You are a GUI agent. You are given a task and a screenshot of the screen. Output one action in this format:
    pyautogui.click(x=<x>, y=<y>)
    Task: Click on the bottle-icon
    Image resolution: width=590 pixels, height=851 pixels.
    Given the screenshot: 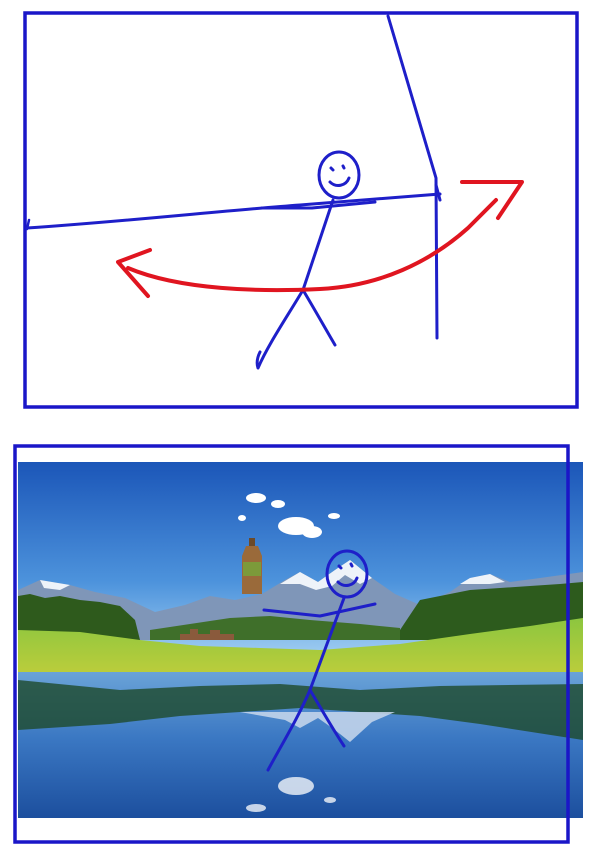 What is the action you would take?
    pyautogui.click(x=252, y=566)
    